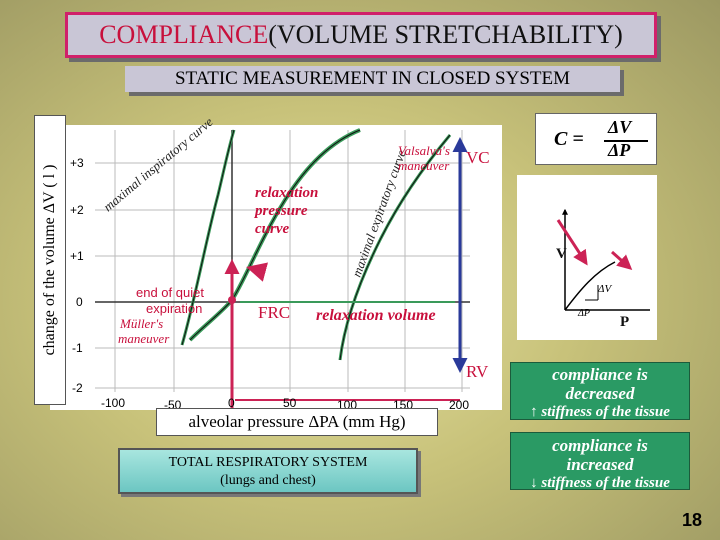 The image size is (720, 540). Describe the element at coordinates (600, 393) in the screenshot. I see `decreased-line2: decreased` at that location.